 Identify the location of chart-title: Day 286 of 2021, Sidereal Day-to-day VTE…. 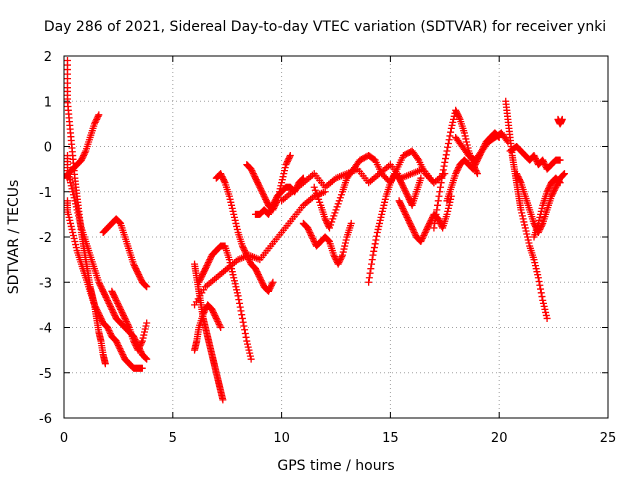
(325, 27).